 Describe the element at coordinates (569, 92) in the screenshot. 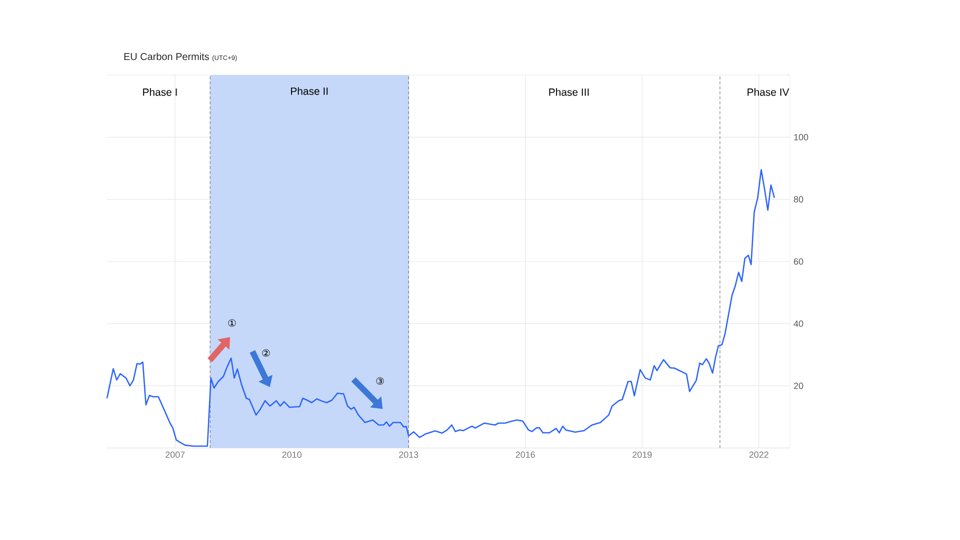

I see `annotation: Phase III` at that location.